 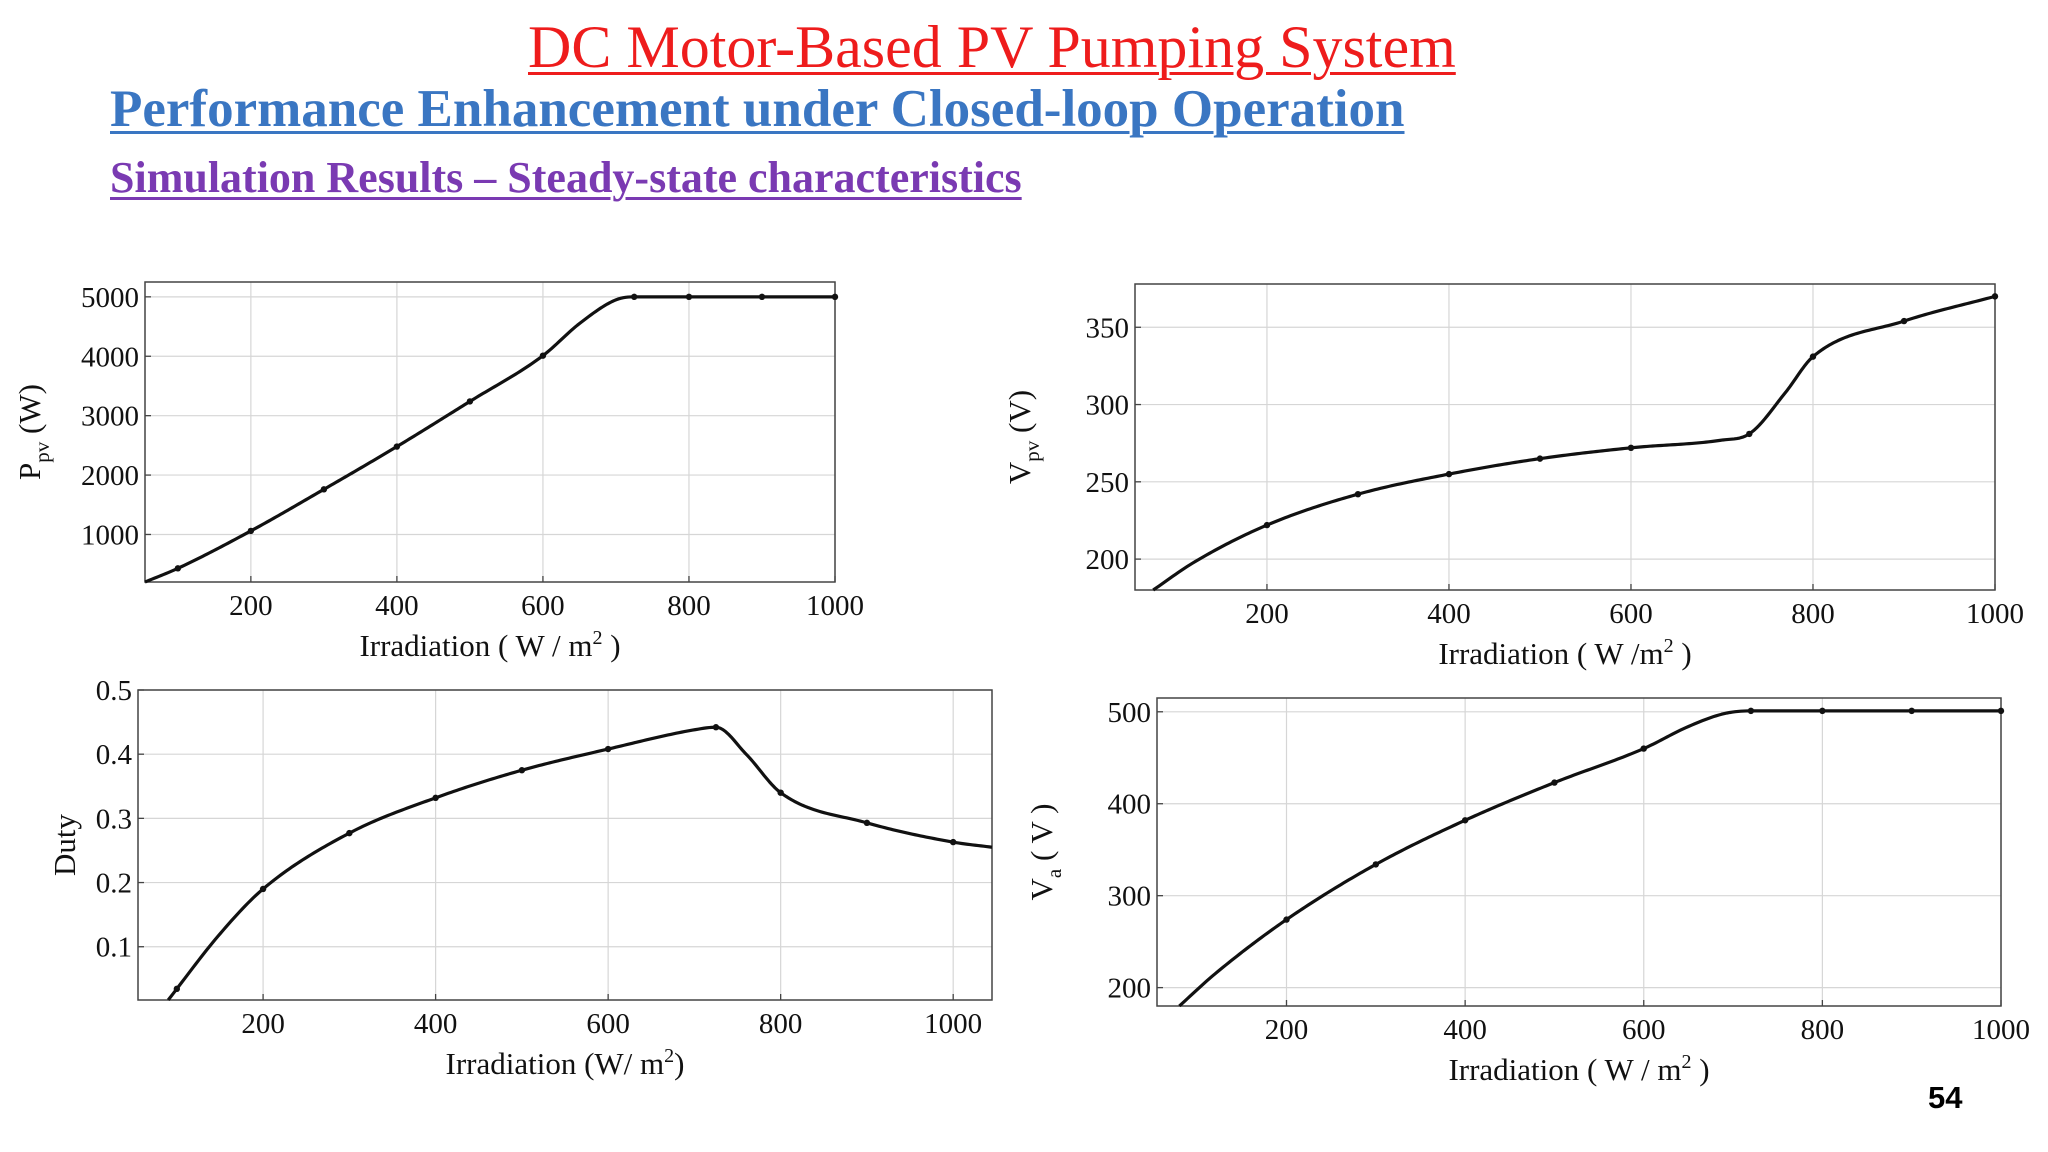 What do you see at coordinates (1945, 1097) in the screenshot?
I see `page-number: 54` at bounding box center [1945, 1097].